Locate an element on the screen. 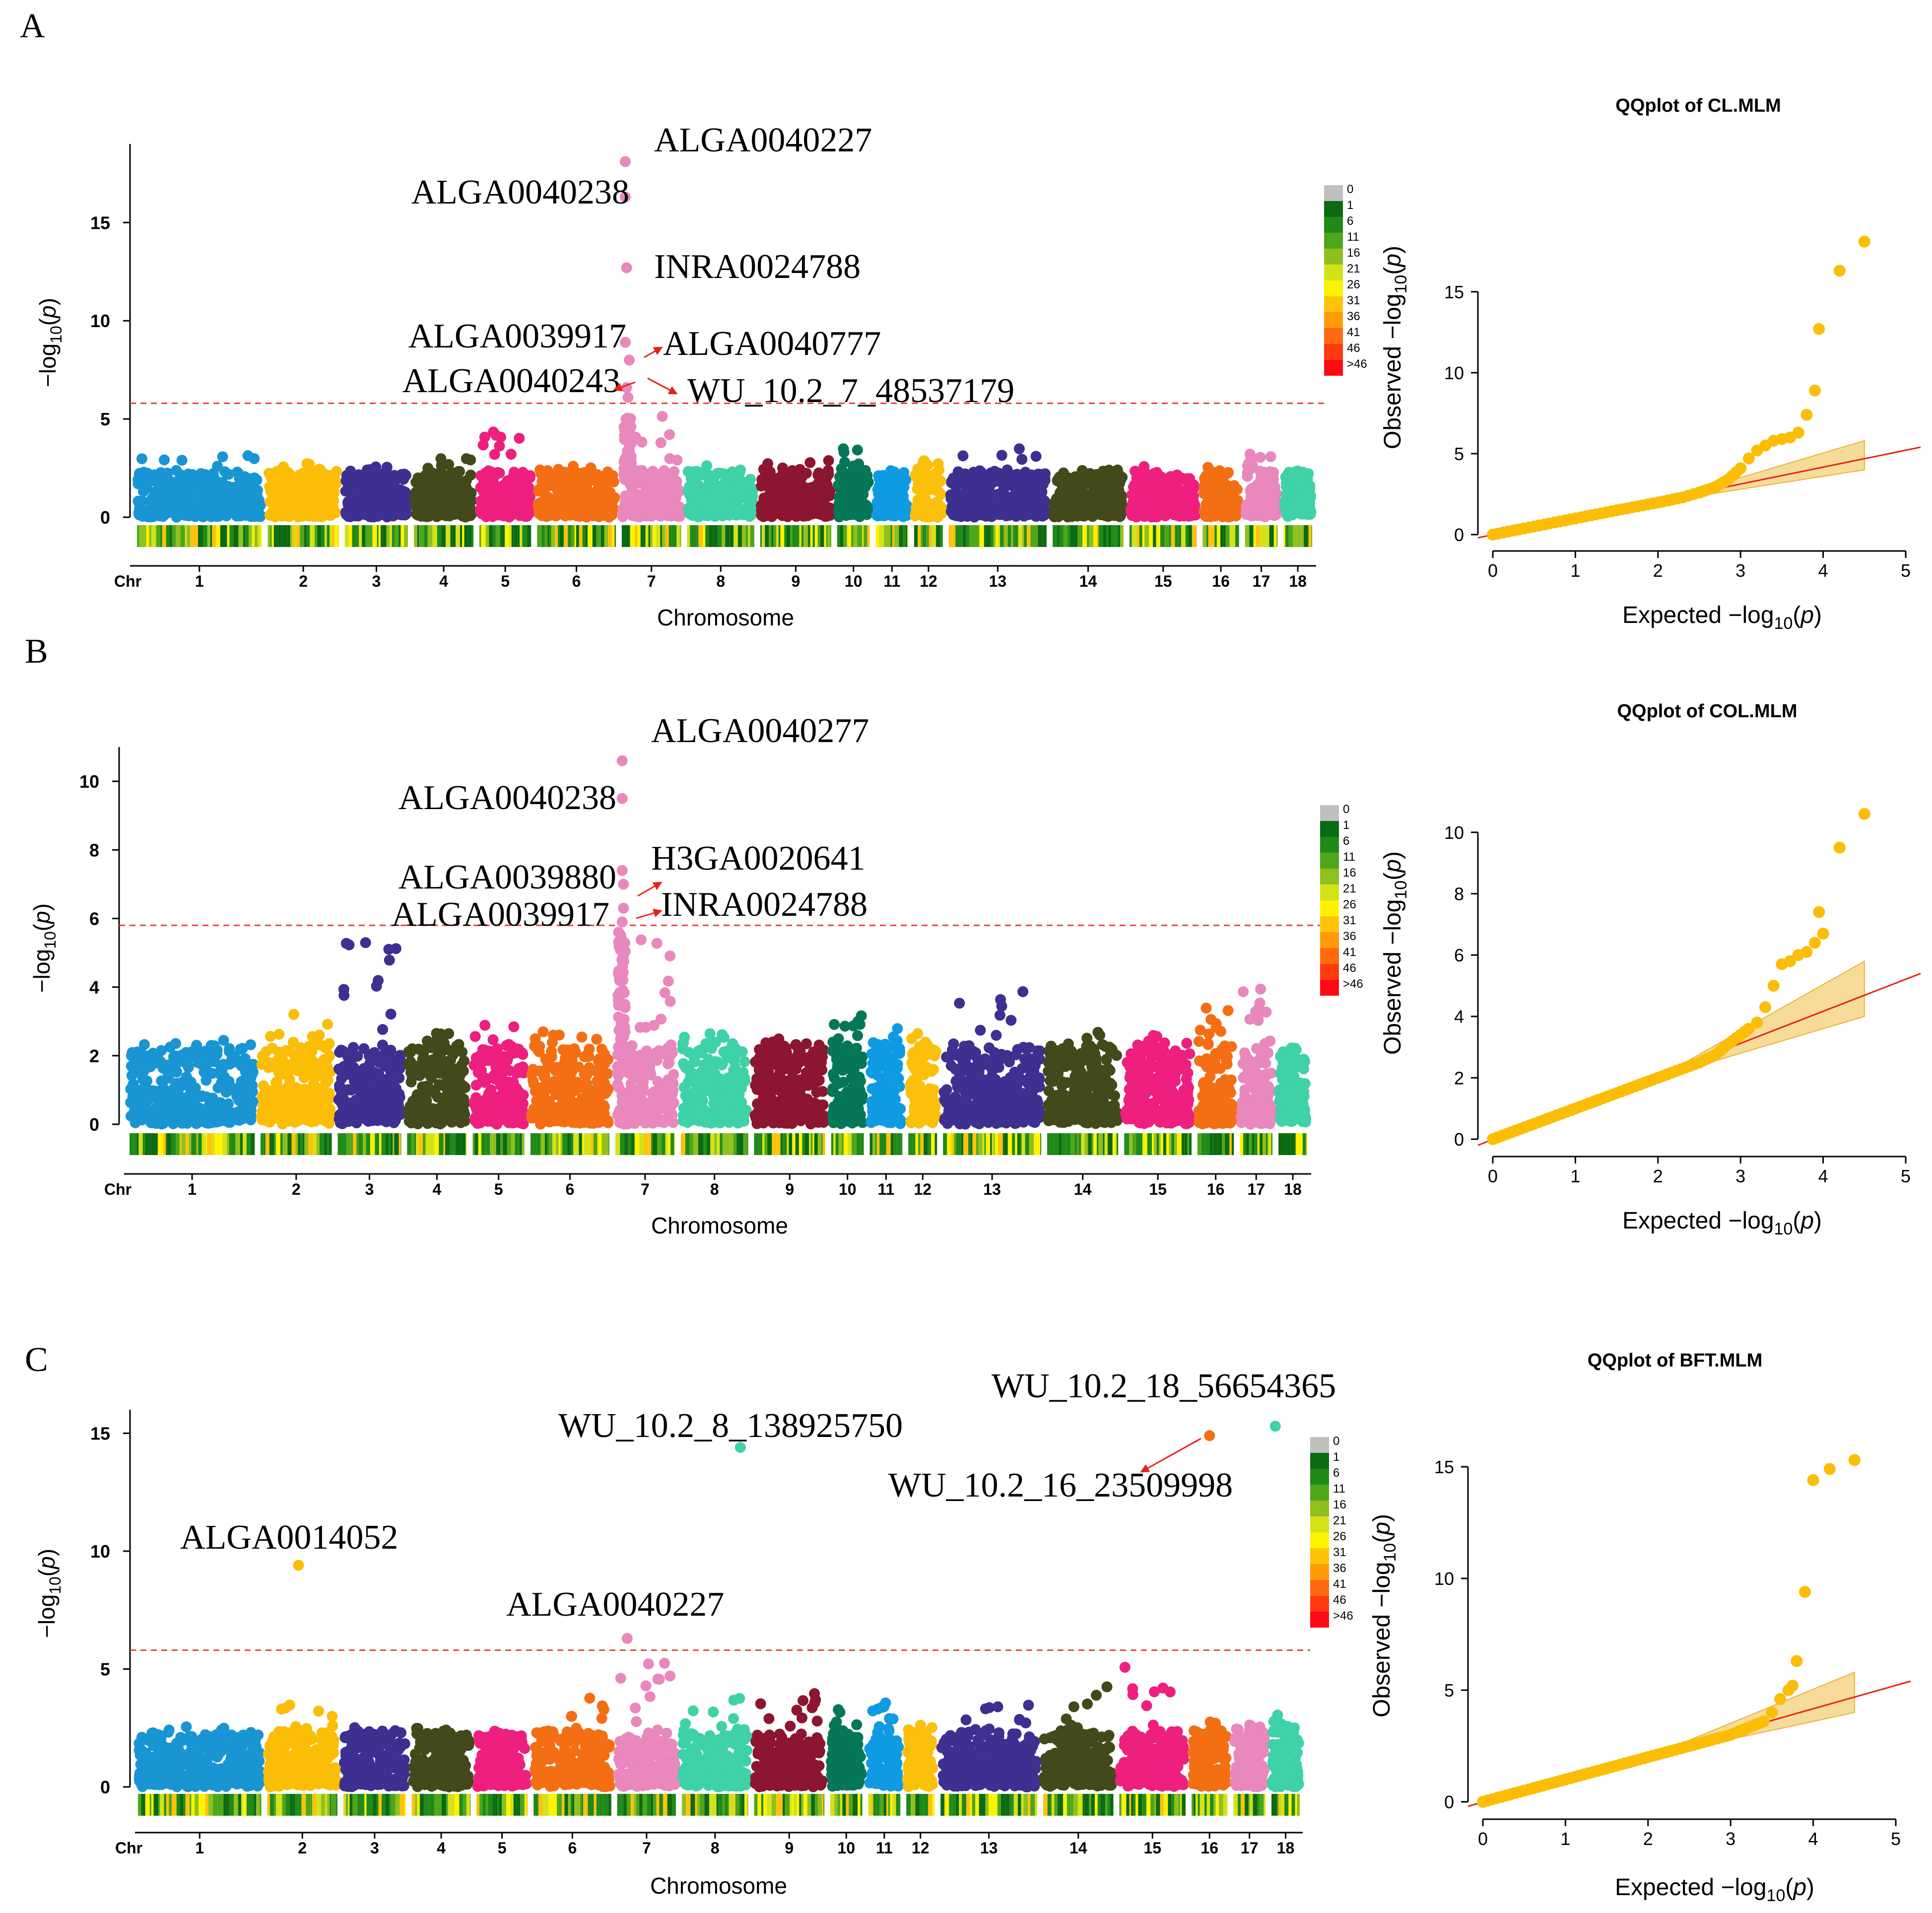 Image resolution: width=1932 pixels, height=1913 pixels. legend-label: 21 is located at coordinates (1353, 268).